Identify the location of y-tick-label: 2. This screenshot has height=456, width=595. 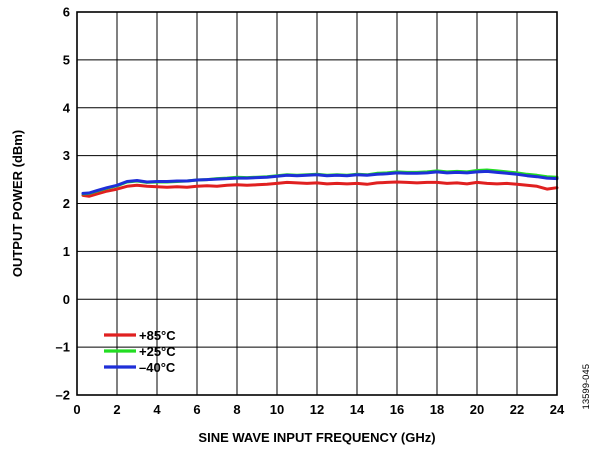
(66, 203).